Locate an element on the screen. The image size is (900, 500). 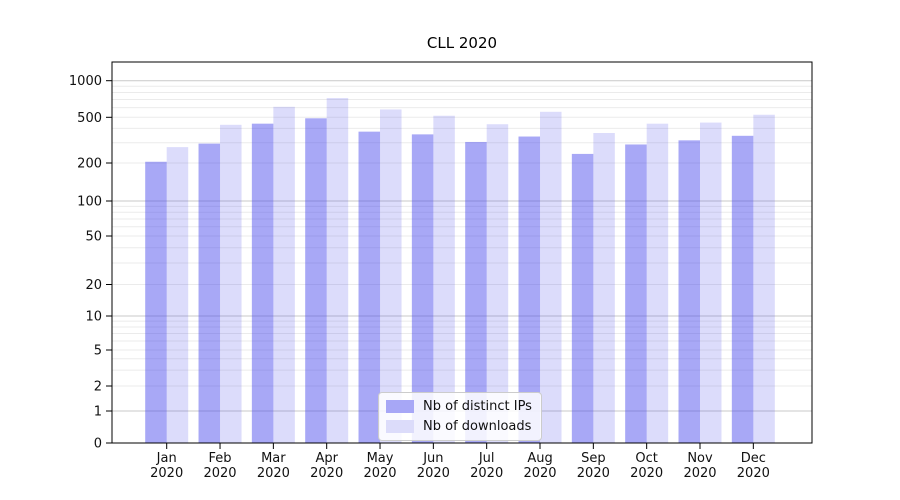
x-tick-label-month: Jan is located at coordinates (166, 458).